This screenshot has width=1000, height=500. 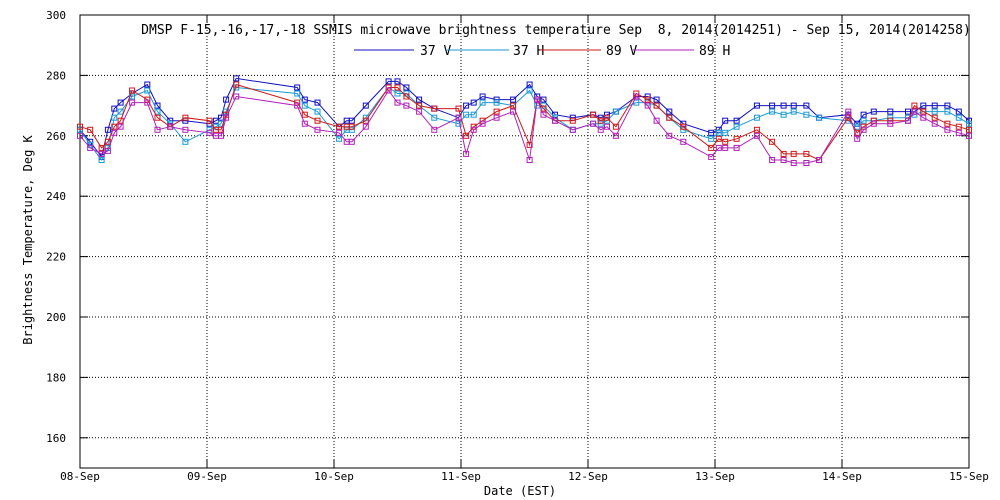 What do you see at coordinates (520, 491) in the screenshot?
I see `x-axis-title: Date (EST)` at bounding box center [520, 491].